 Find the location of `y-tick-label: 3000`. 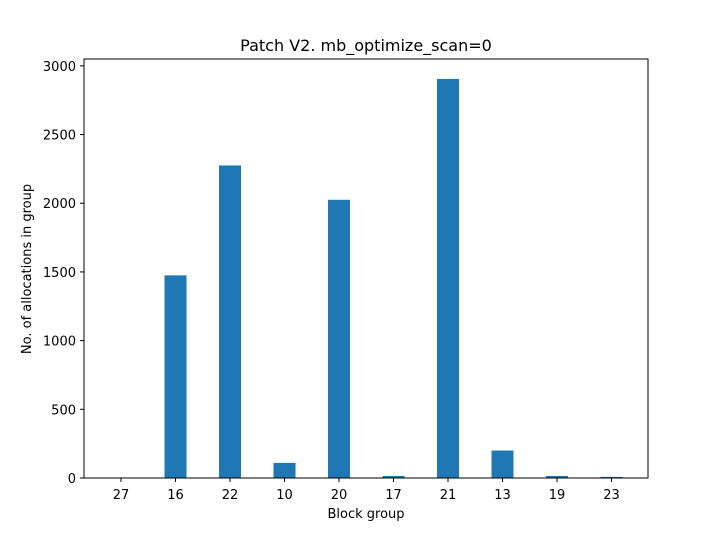

y-tick-label: 3000 is located at coordinates (59, 67).